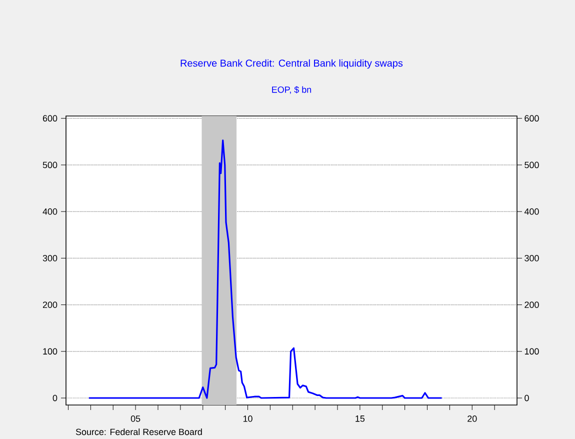 This screenshot has width=575, height=439. Describe the element at coordinates (50, 165) in the screenshot. I see `y-tick-label: 500` at that location.